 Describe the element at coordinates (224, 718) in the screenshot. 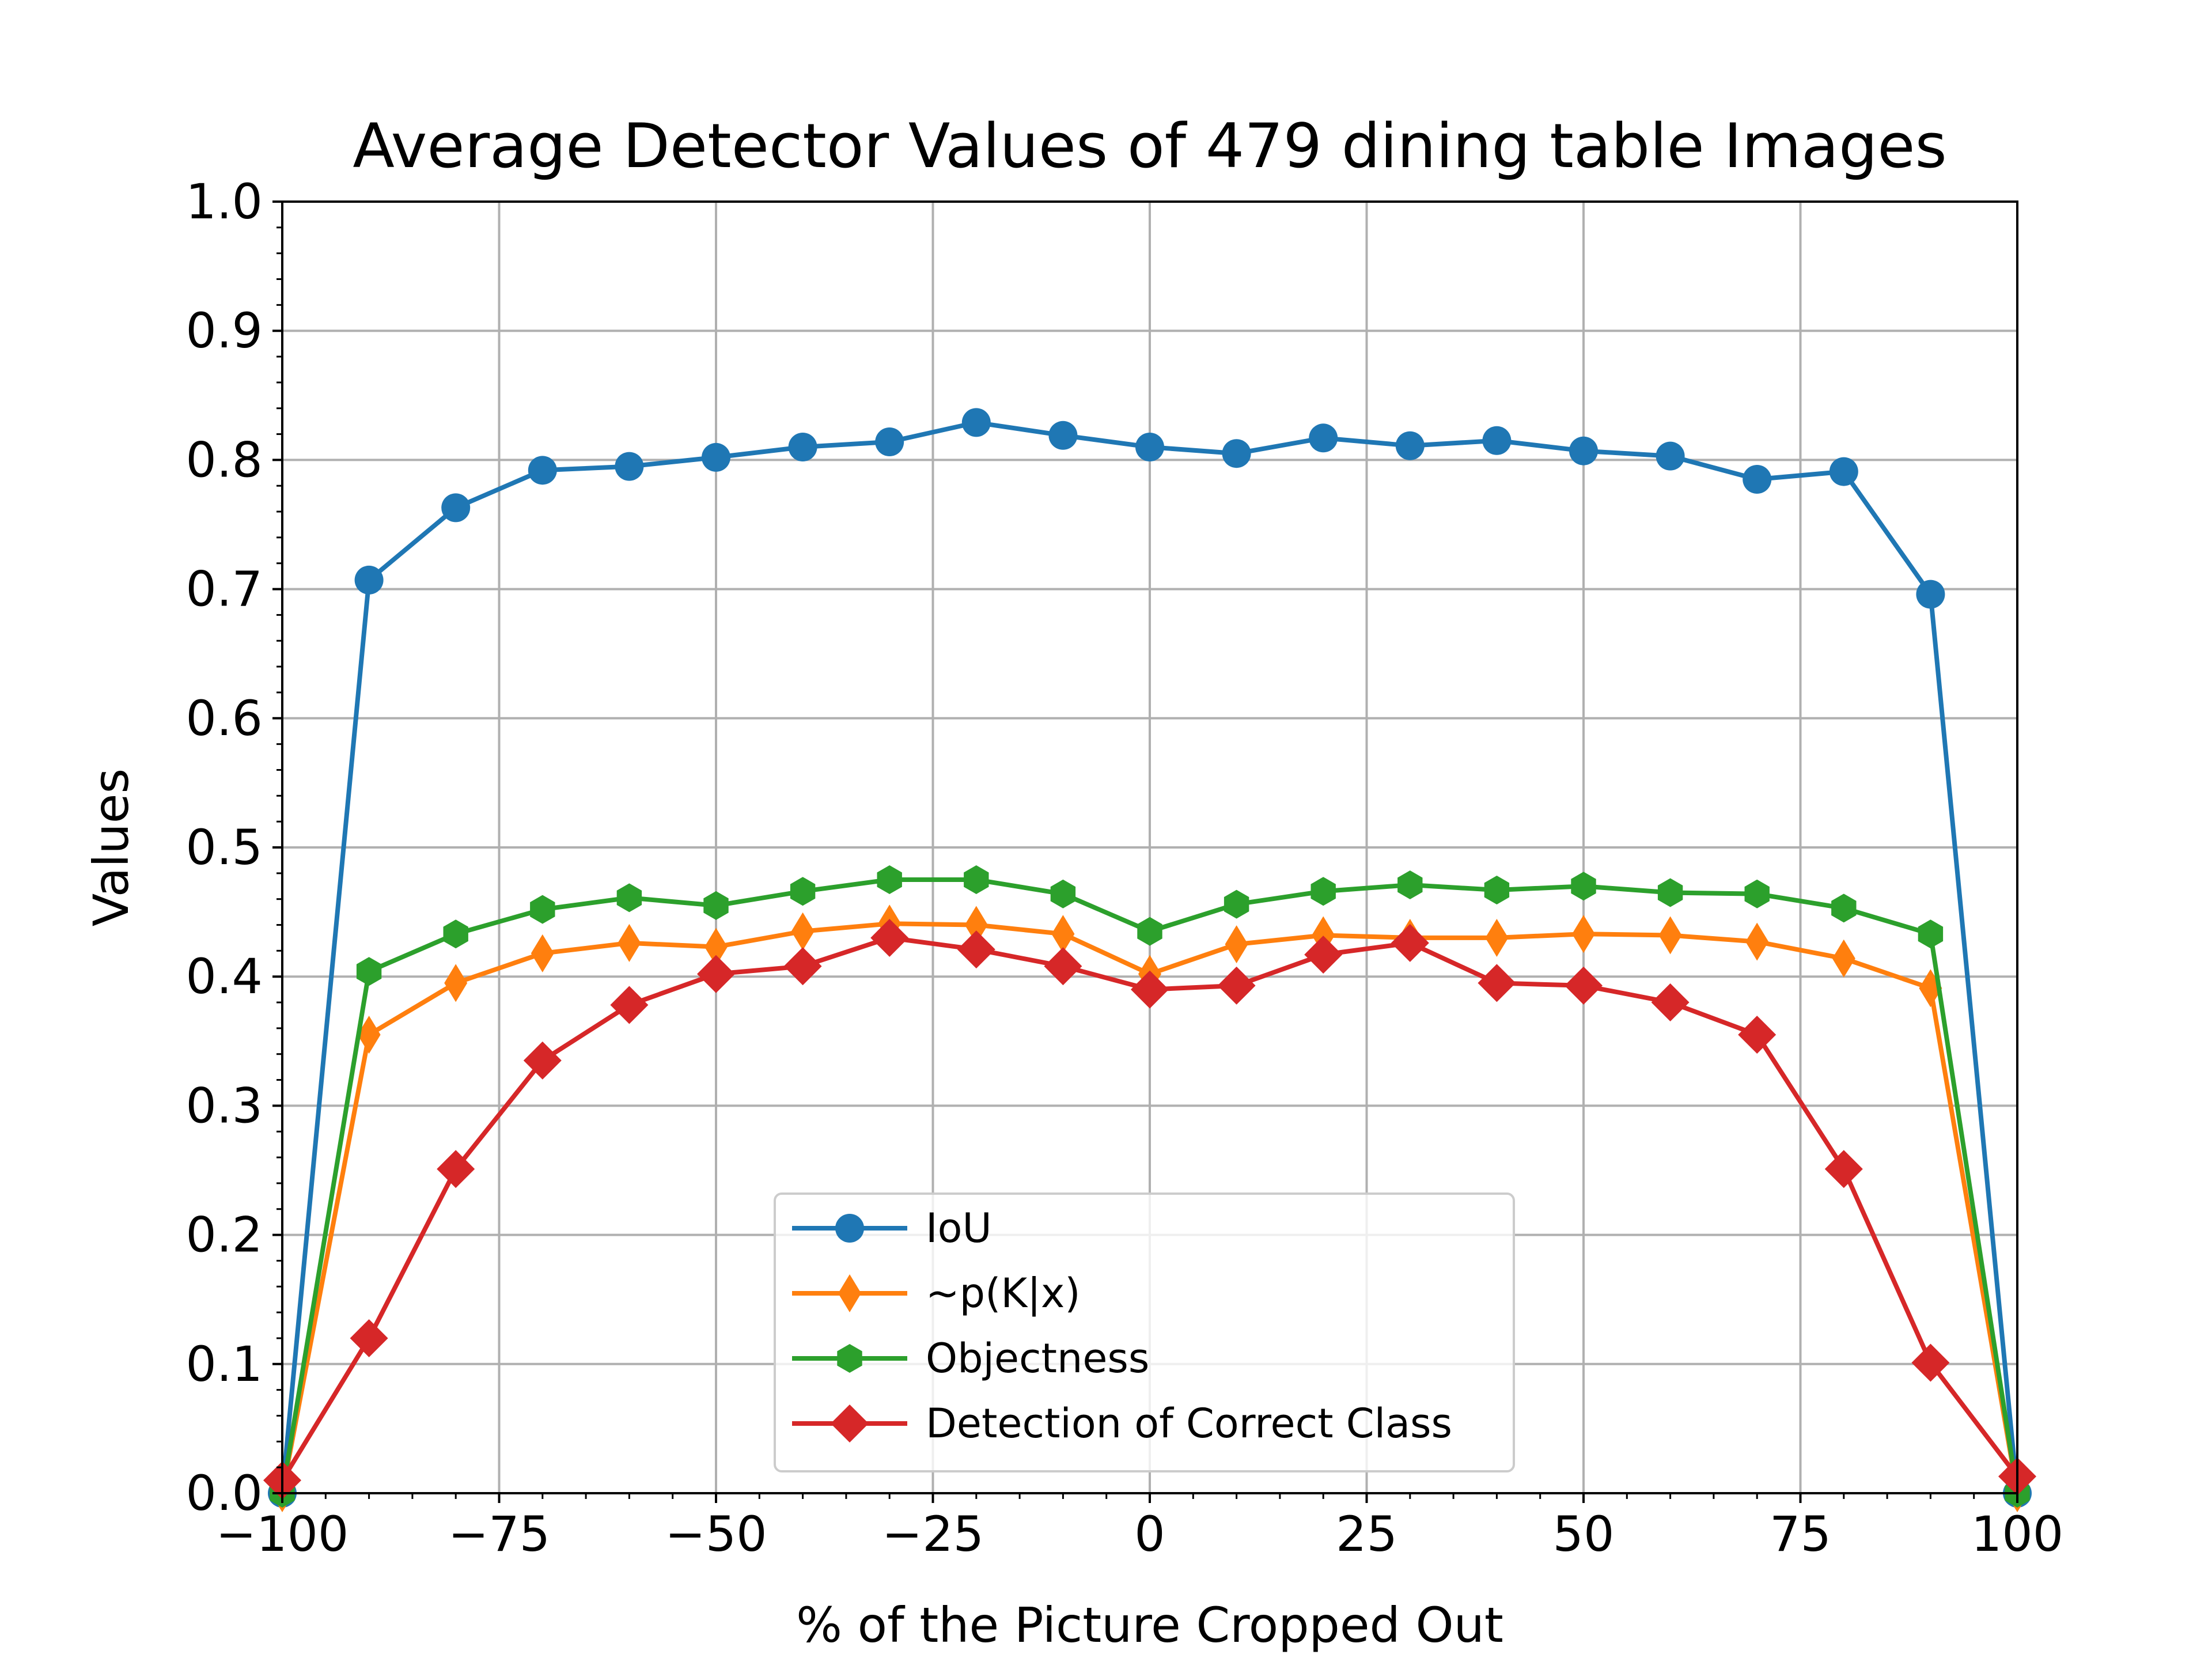

I see `y-tick-label: 0.6` at that location.